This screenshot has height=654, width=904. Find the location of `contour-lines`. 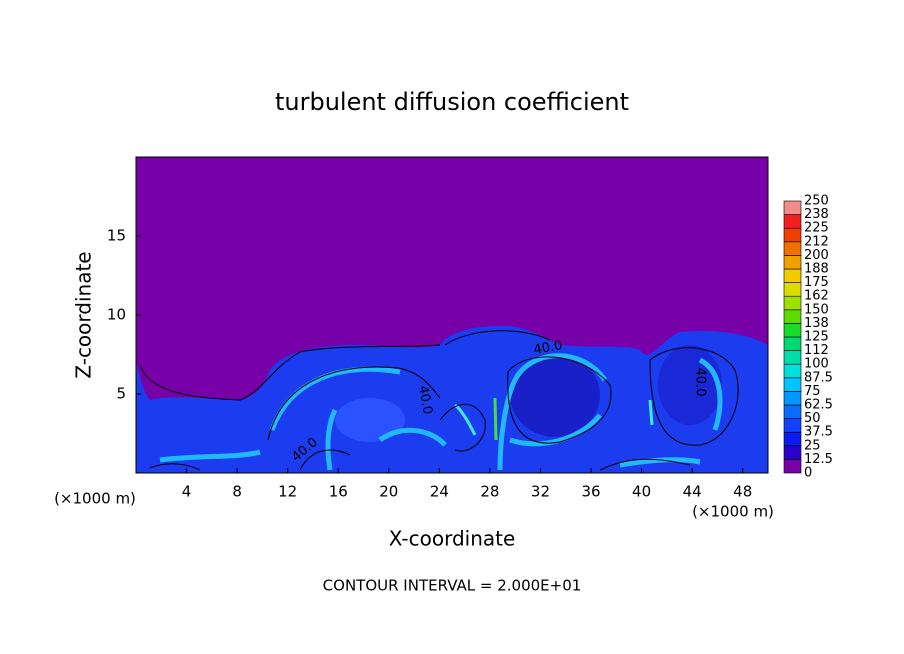

contour-lines is located at coordinates (439, 400).